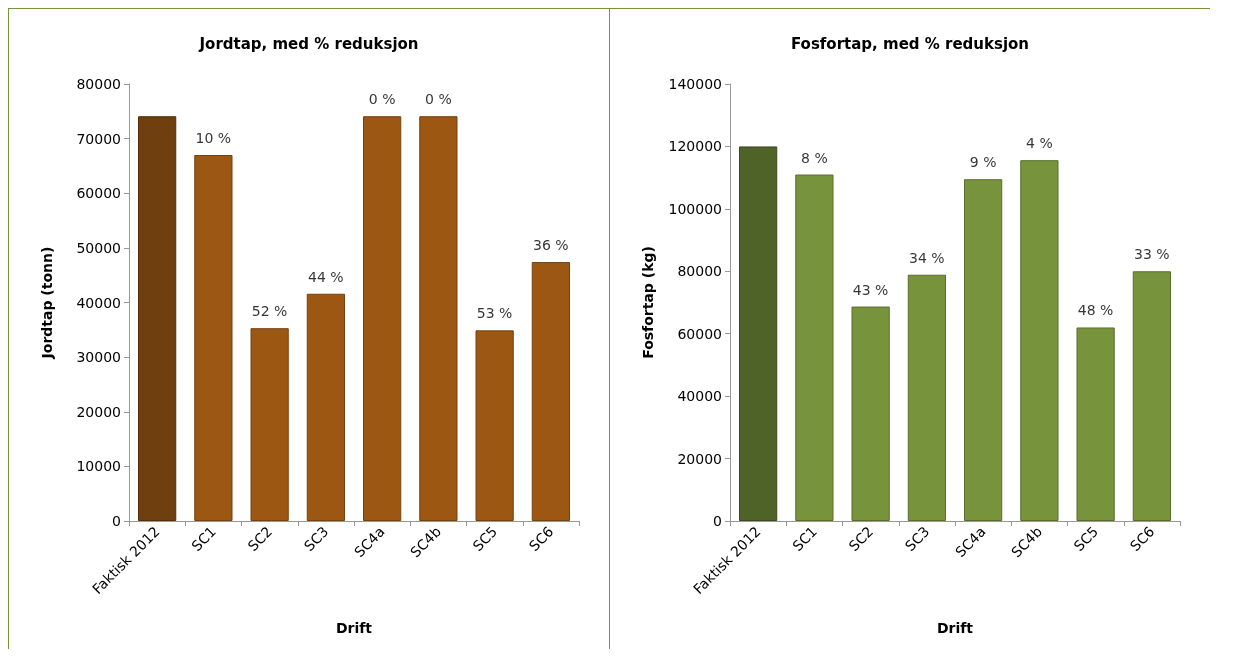  What do you see at coordinates (695, 146) in the screenshot?
I see `y-tick-label: 120000` at bounding box center [695, 146].